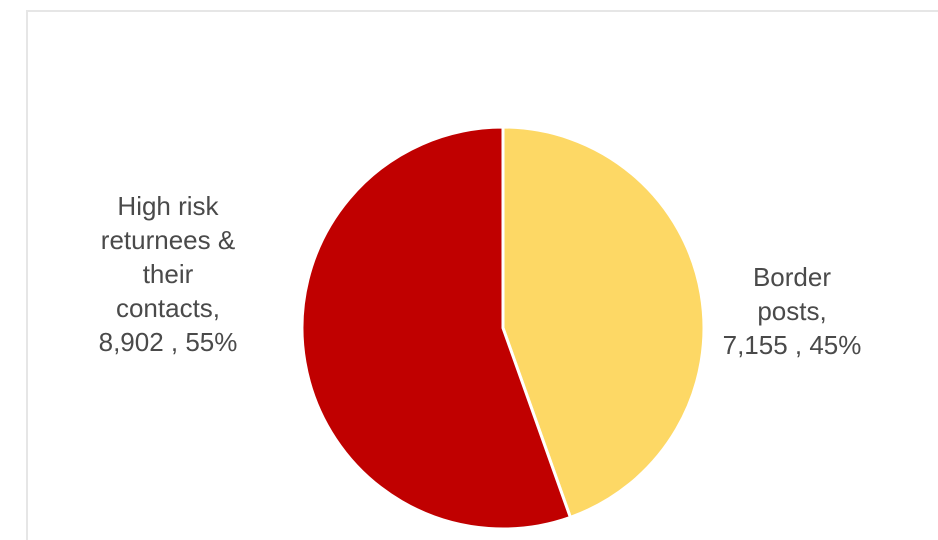  Describe the element at coordinates (792, 311) in the screenshot. I see `data-label-border-posts: Border posts, 7,155 , 45%` at that location.